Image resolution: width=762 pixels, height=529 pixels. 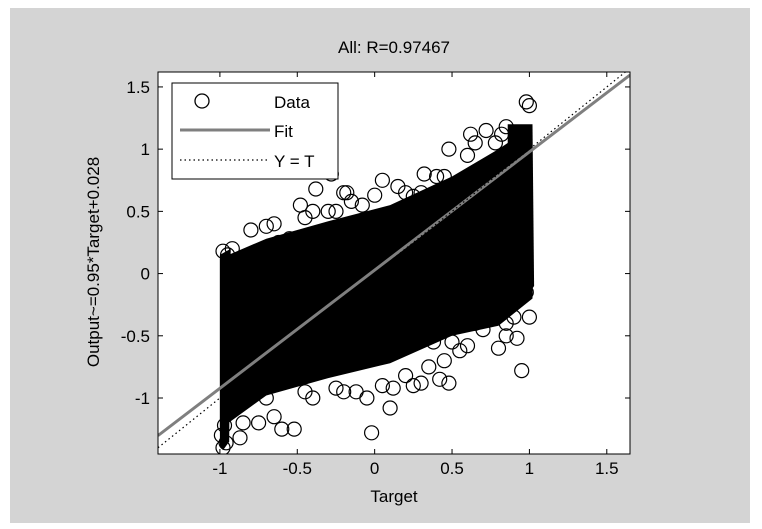 I want to click on legend-data-label: Data, so click(x=292, y=102).